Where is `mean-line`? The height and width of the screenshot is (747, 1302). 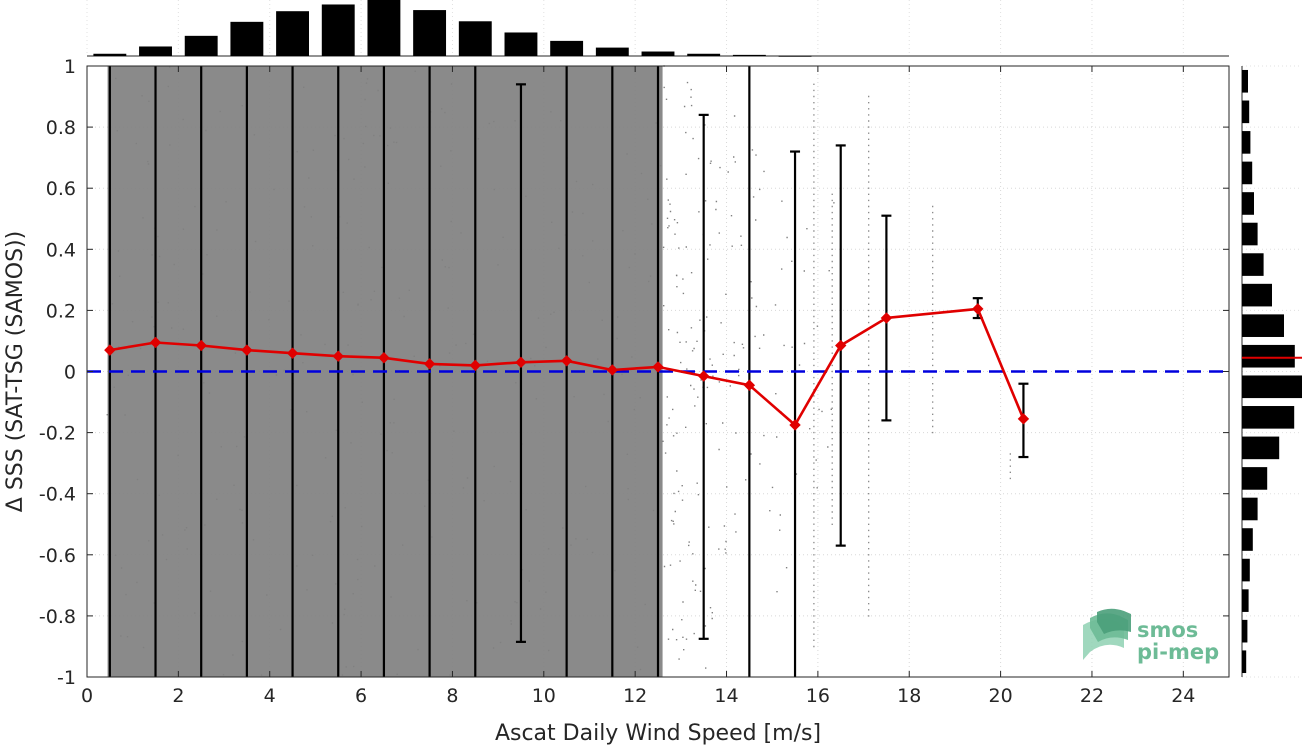 mean-line is located at coordinates (567, 367).